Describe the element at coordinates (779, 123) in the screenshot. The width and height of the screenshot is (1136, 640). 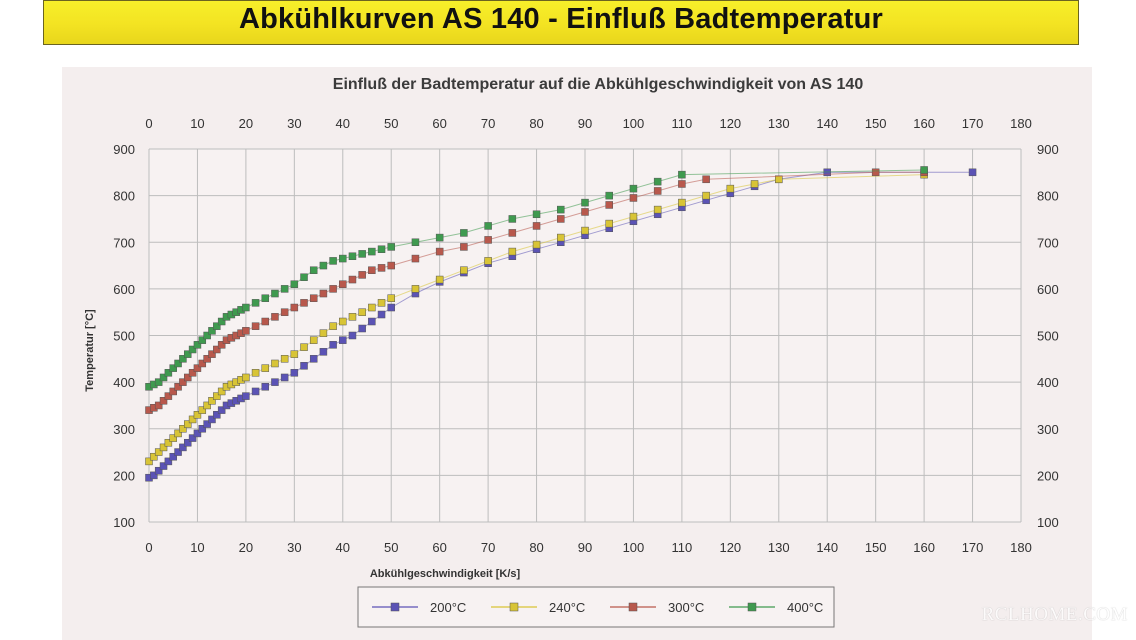
I see `x-tick-label-top: 130` at that location.